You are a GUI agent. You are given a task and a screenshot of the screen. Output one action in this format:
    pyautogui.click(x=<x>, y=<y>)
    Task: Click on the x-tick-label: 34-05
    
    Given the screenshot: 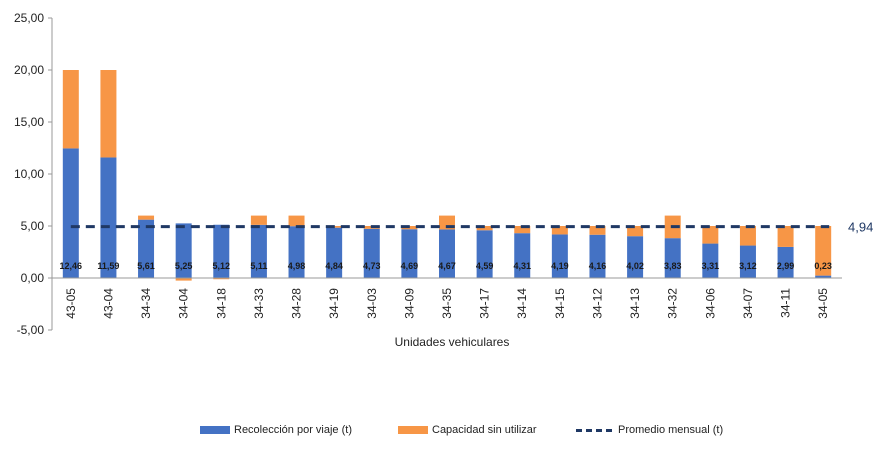 What is the action you would take?
    pyautogui.click(x=823, y=303)
    